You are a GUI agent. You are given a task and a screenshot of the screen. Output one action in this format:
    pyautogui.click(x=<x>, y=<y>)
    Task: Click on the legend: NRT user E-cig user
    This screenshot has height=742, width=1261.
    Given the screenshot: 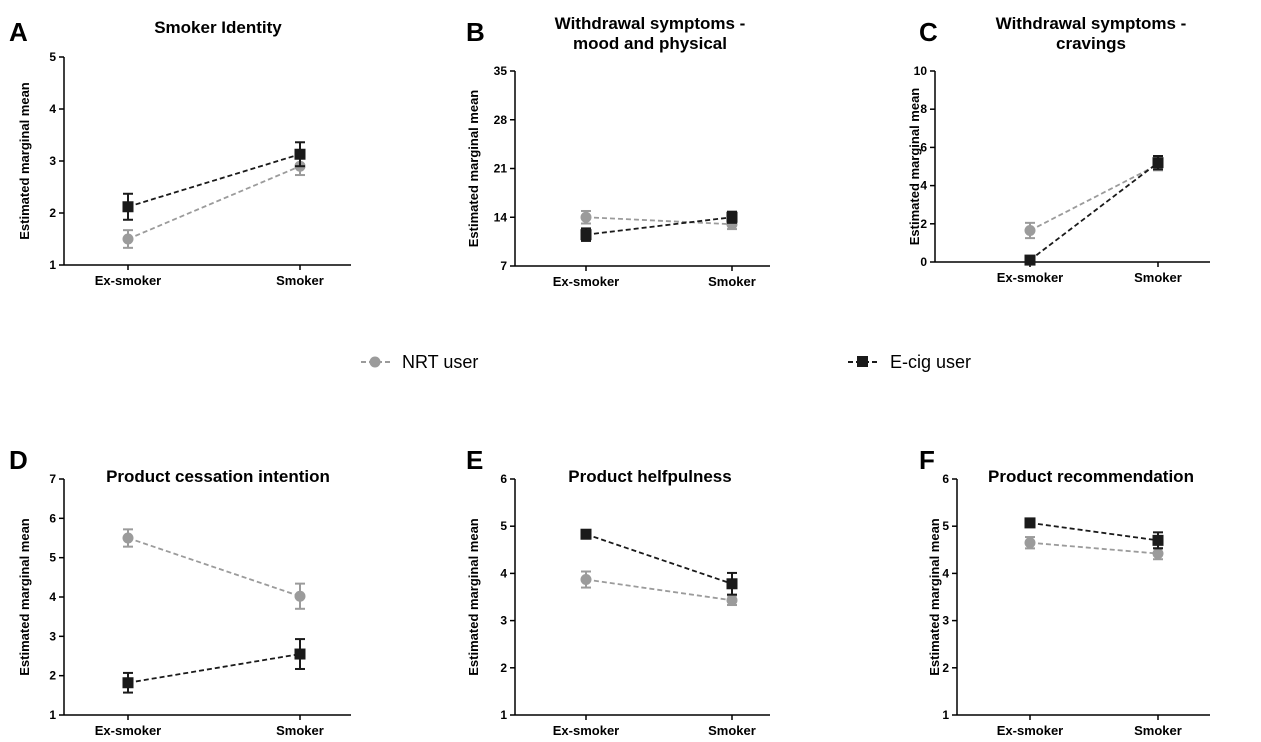 What is the action you would take?
    pyautogui.click(x=666, y=362)
    